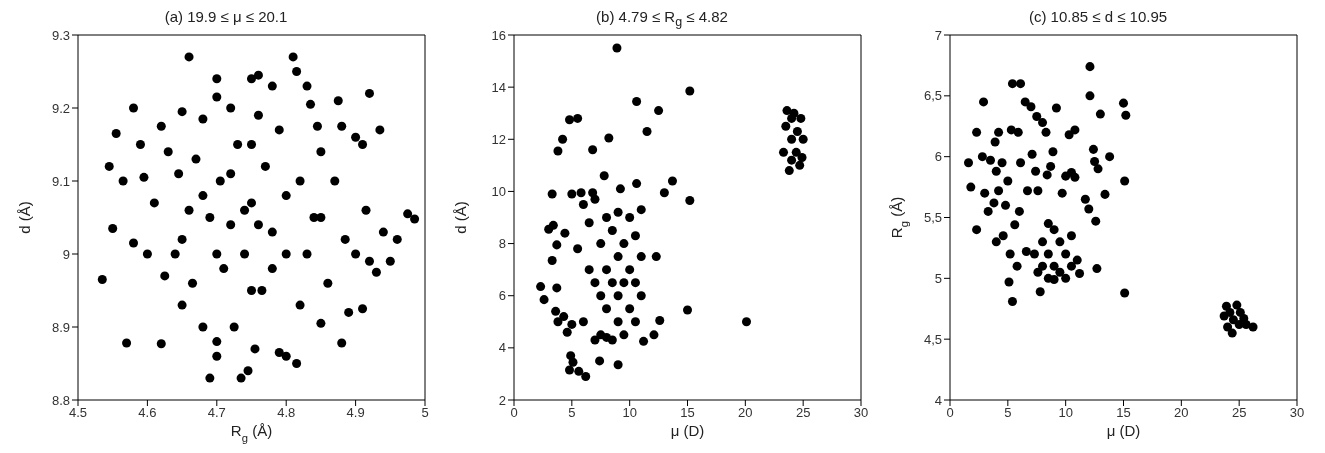  Describe the element at coordinates (502, 400) in the screenshot. I see `y-tick-label: 2` at that location.